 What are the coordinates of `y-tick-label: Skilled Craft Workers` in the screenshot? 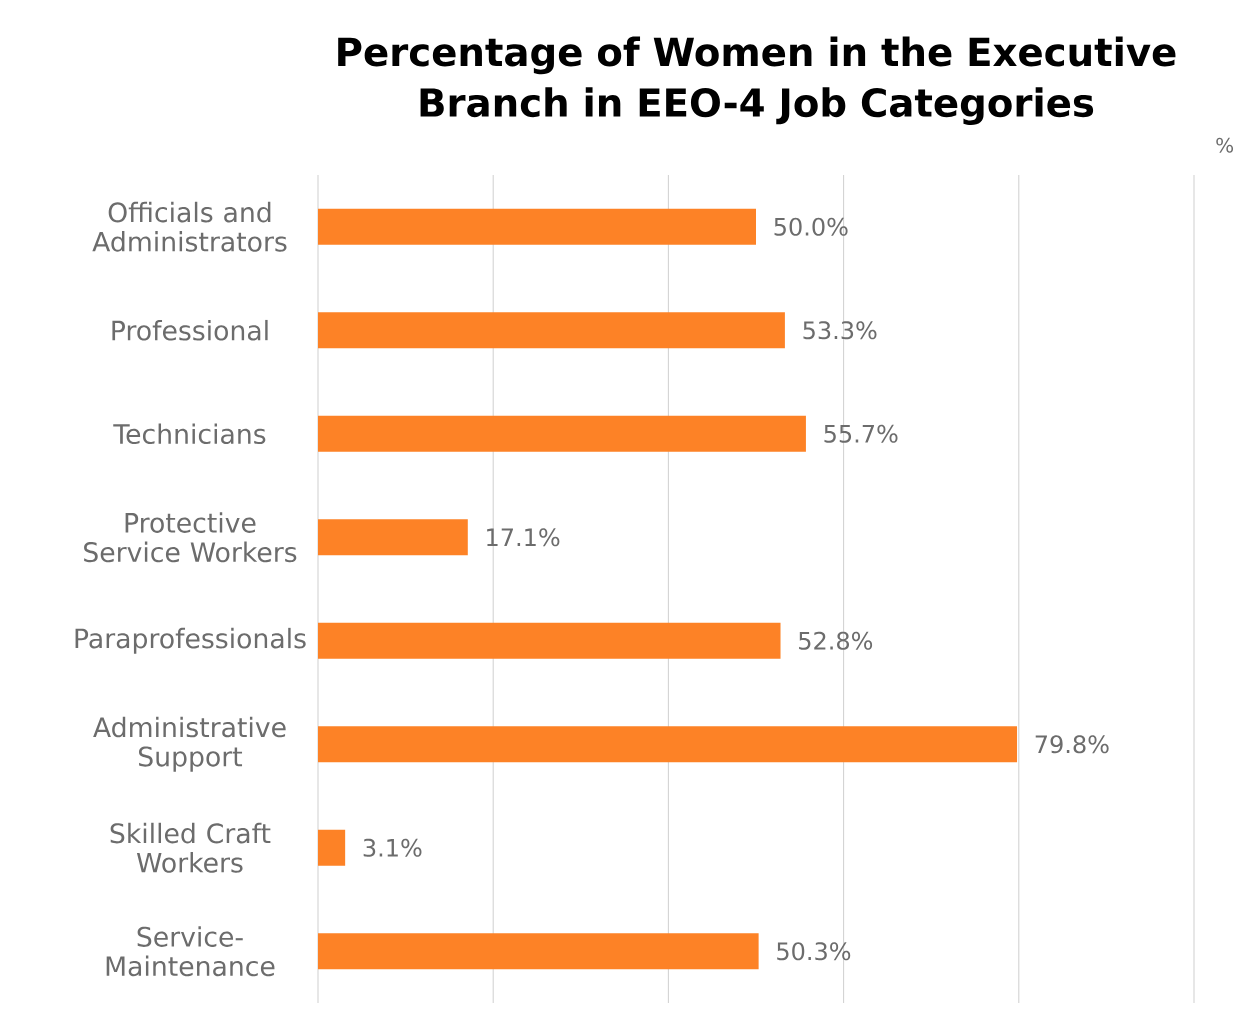 It's located at (190, 847).